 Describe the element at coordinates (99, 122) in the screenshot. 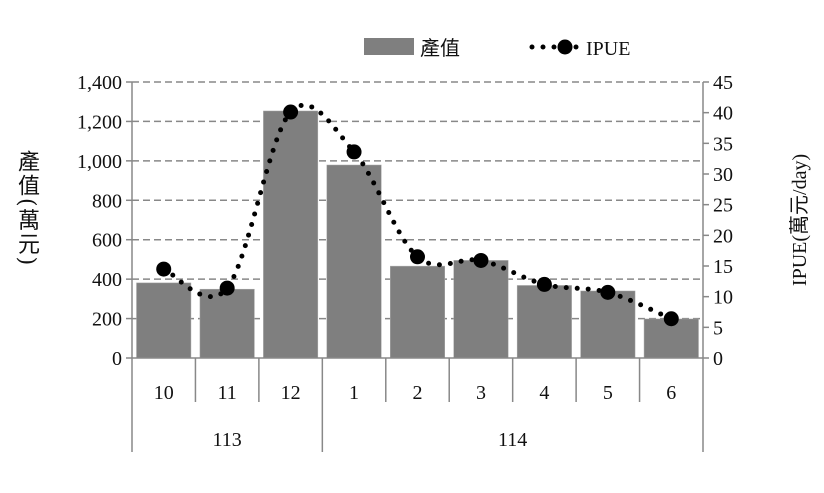

I see `y-tick-label: 1,200` at that location.